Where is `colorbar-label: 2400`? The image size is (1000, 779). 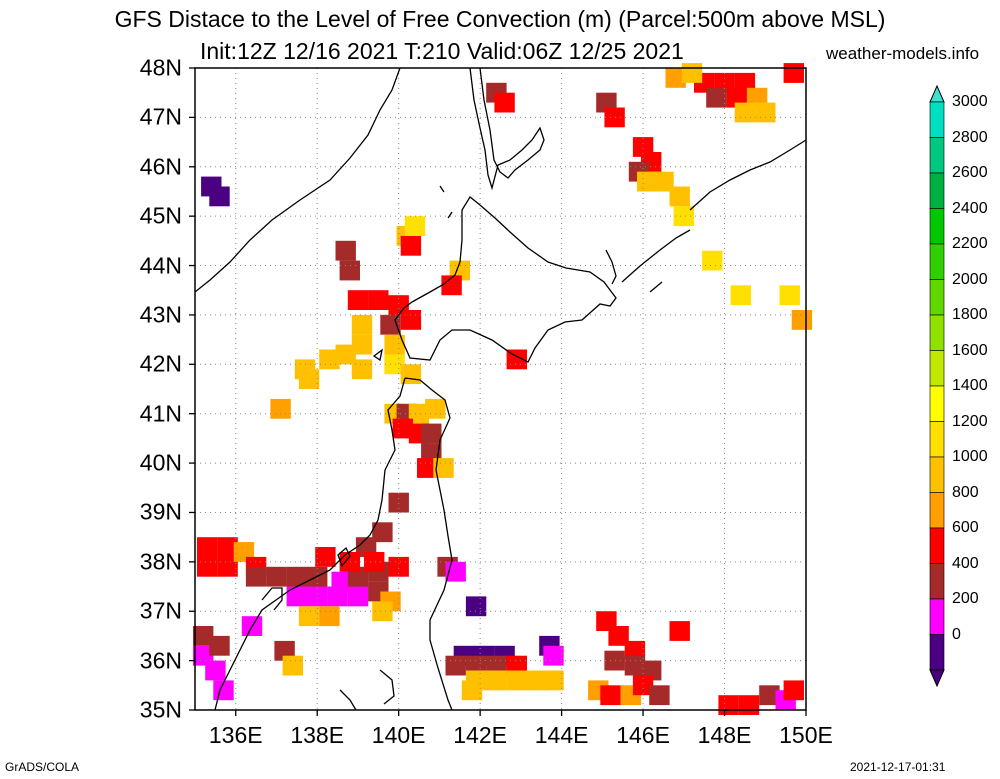 colorbar-label: 2400 is located at coordinates (970, 208).